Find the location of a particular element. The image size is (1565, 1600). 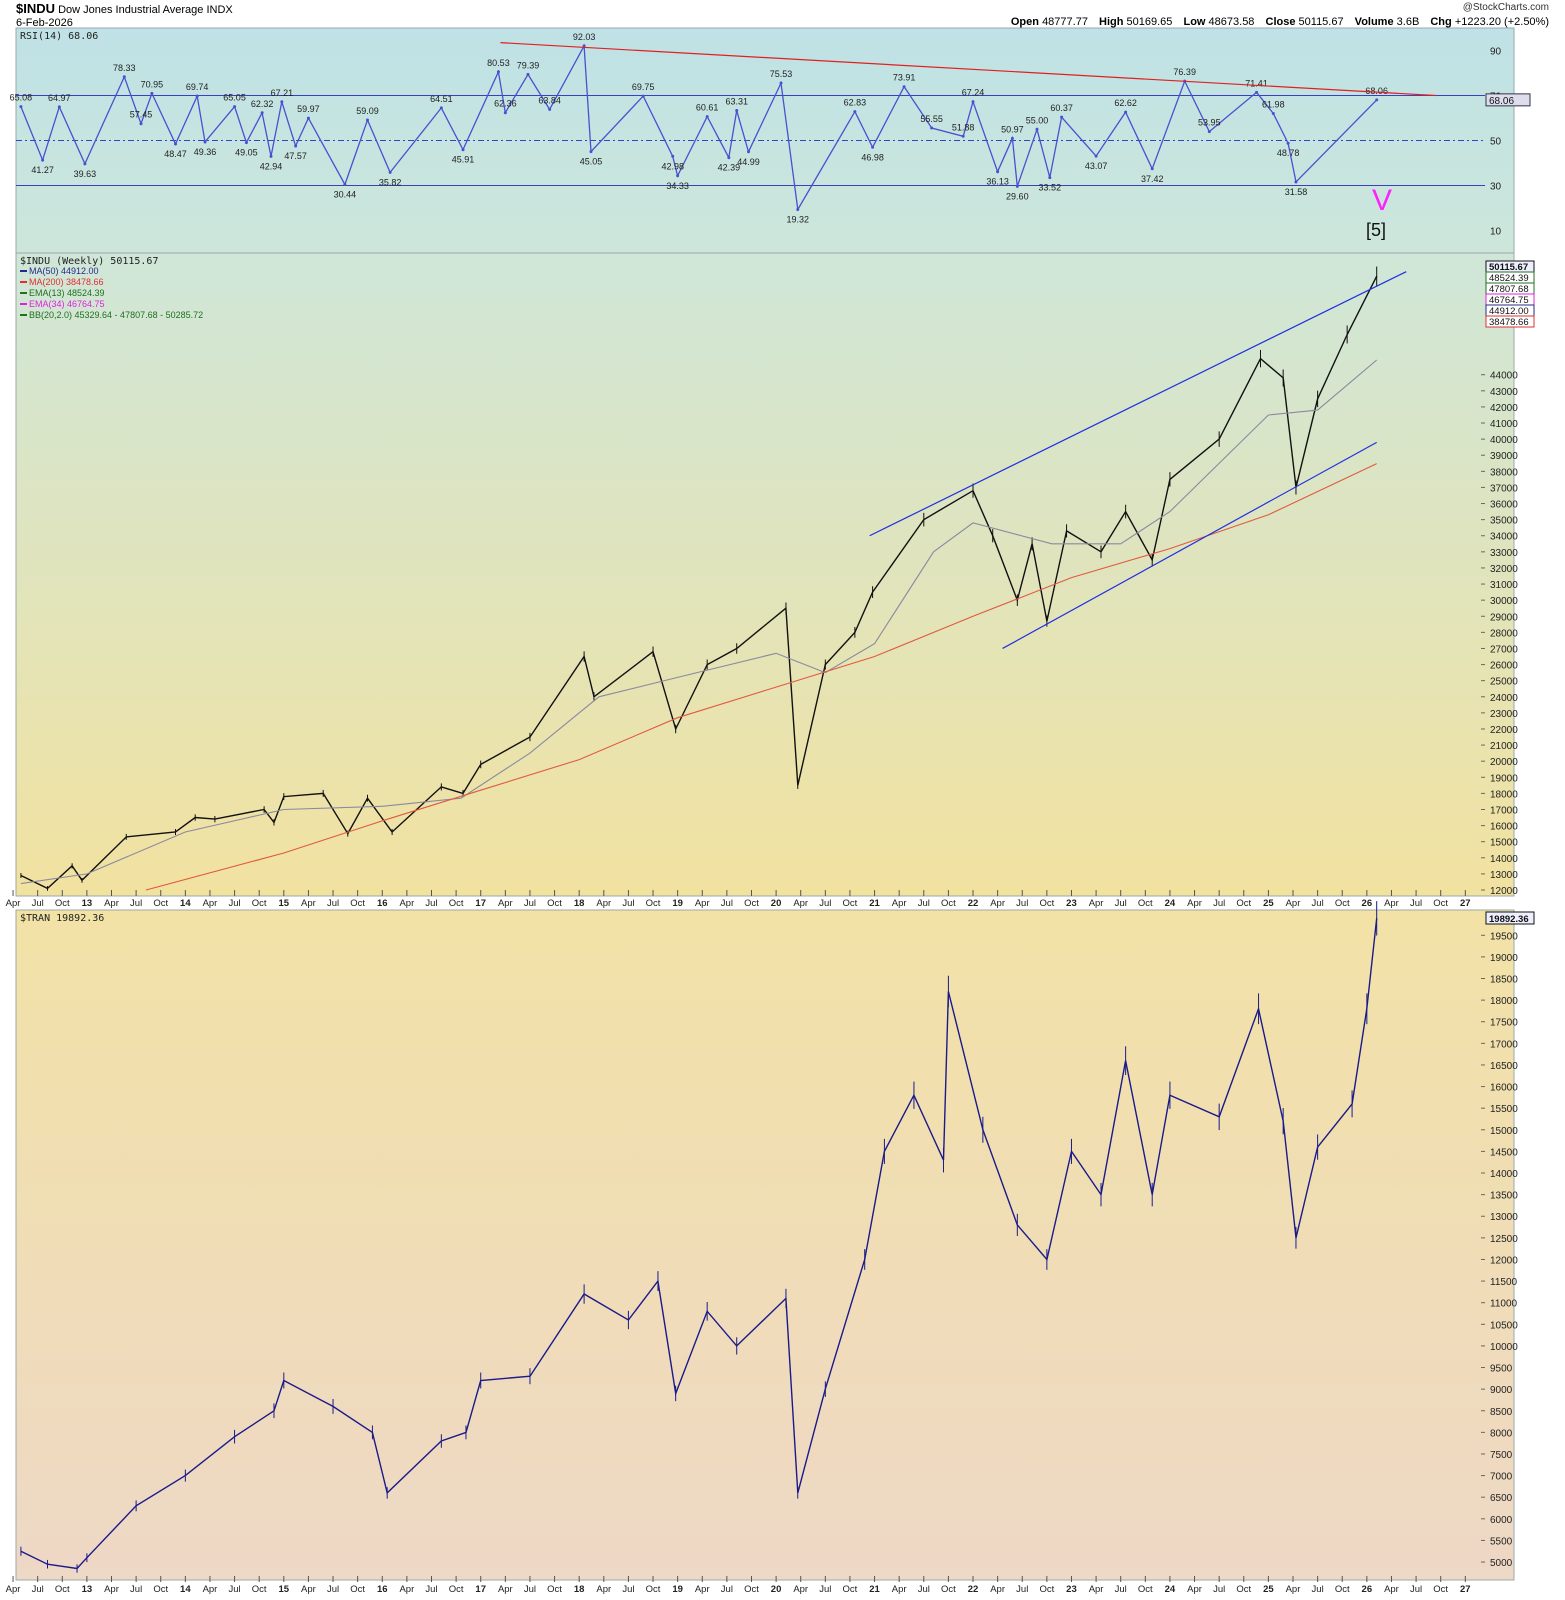

rsi-data-label: 57.45 is located at coordinates (141, 115).